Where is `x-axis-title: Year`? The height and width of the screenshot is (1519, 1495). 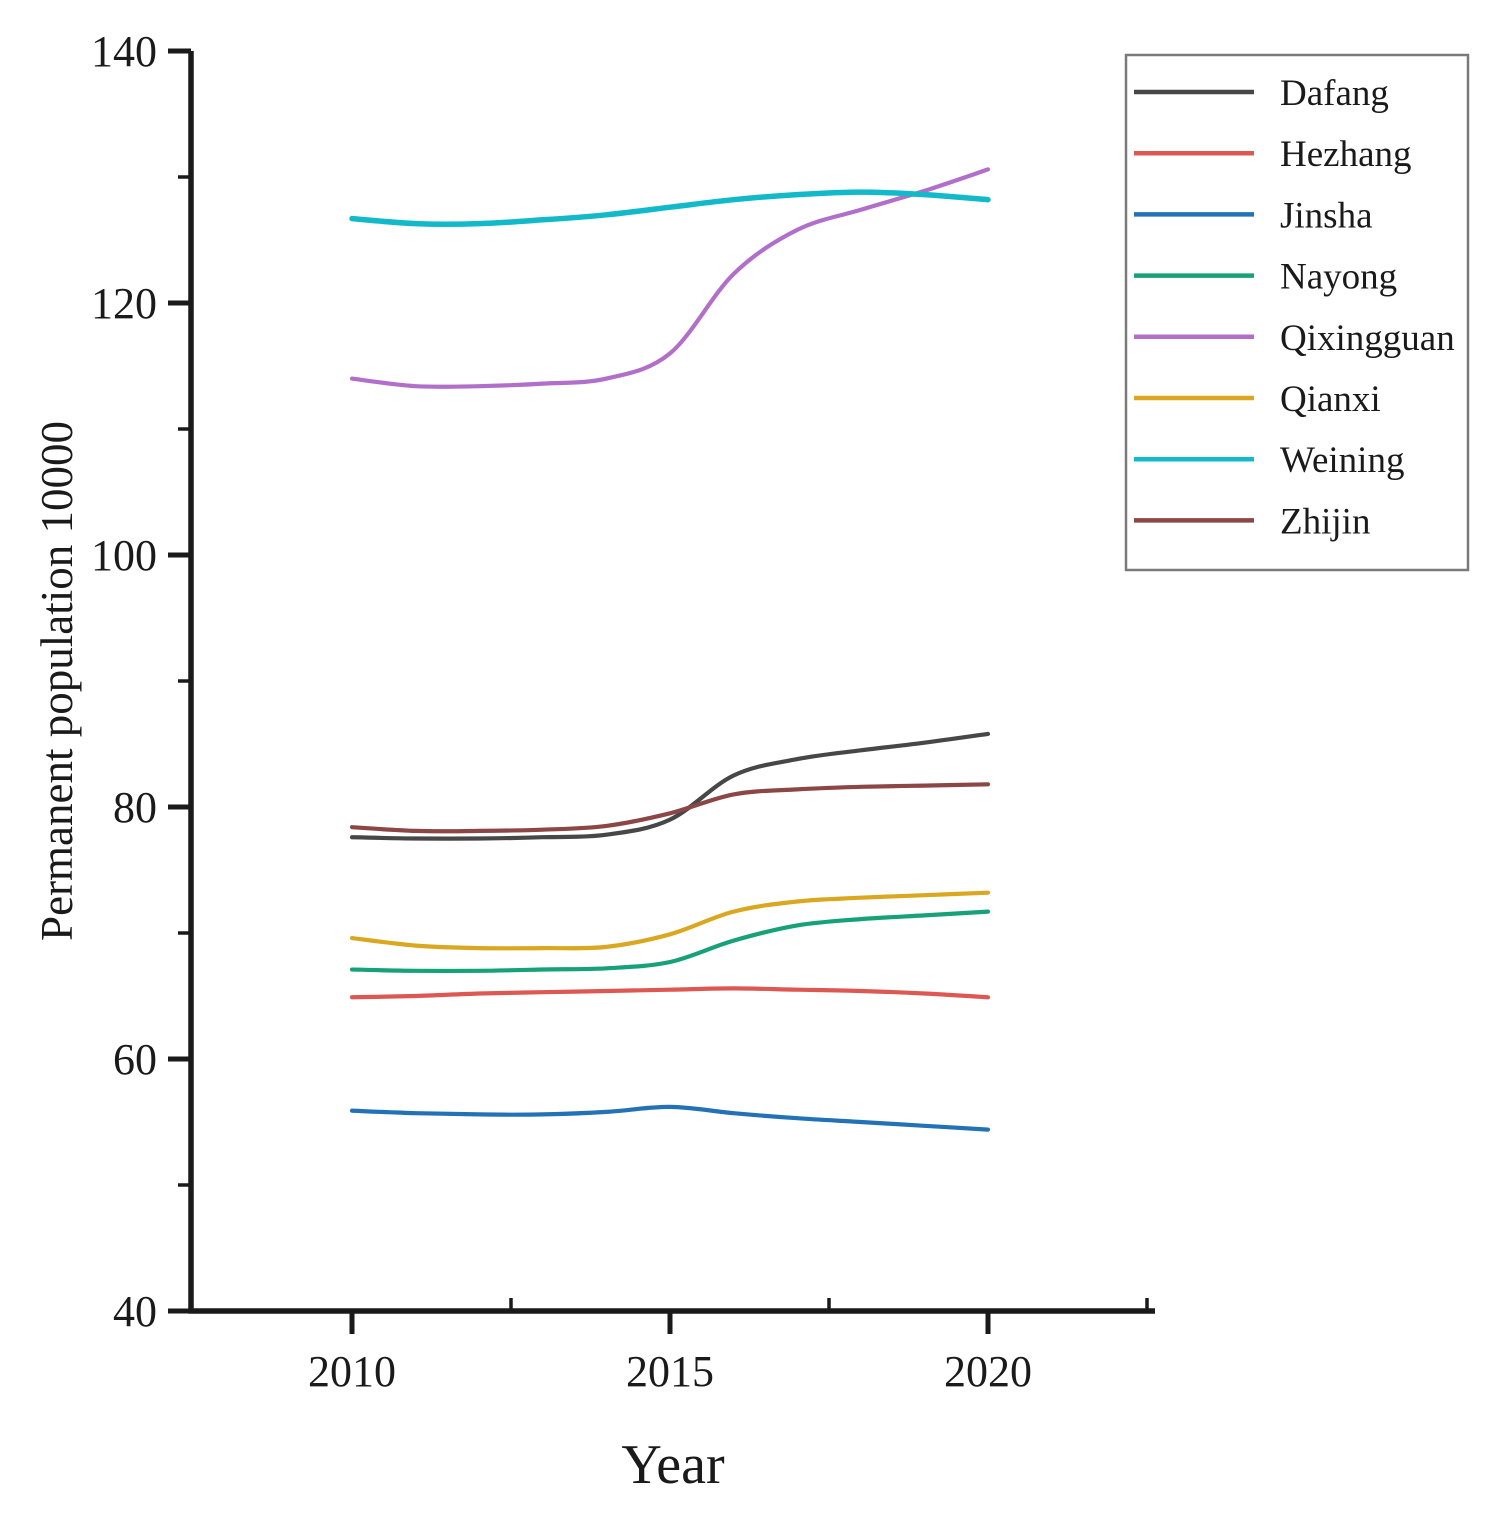 x-axis-title: Year is located at coordinates (673, 1465).